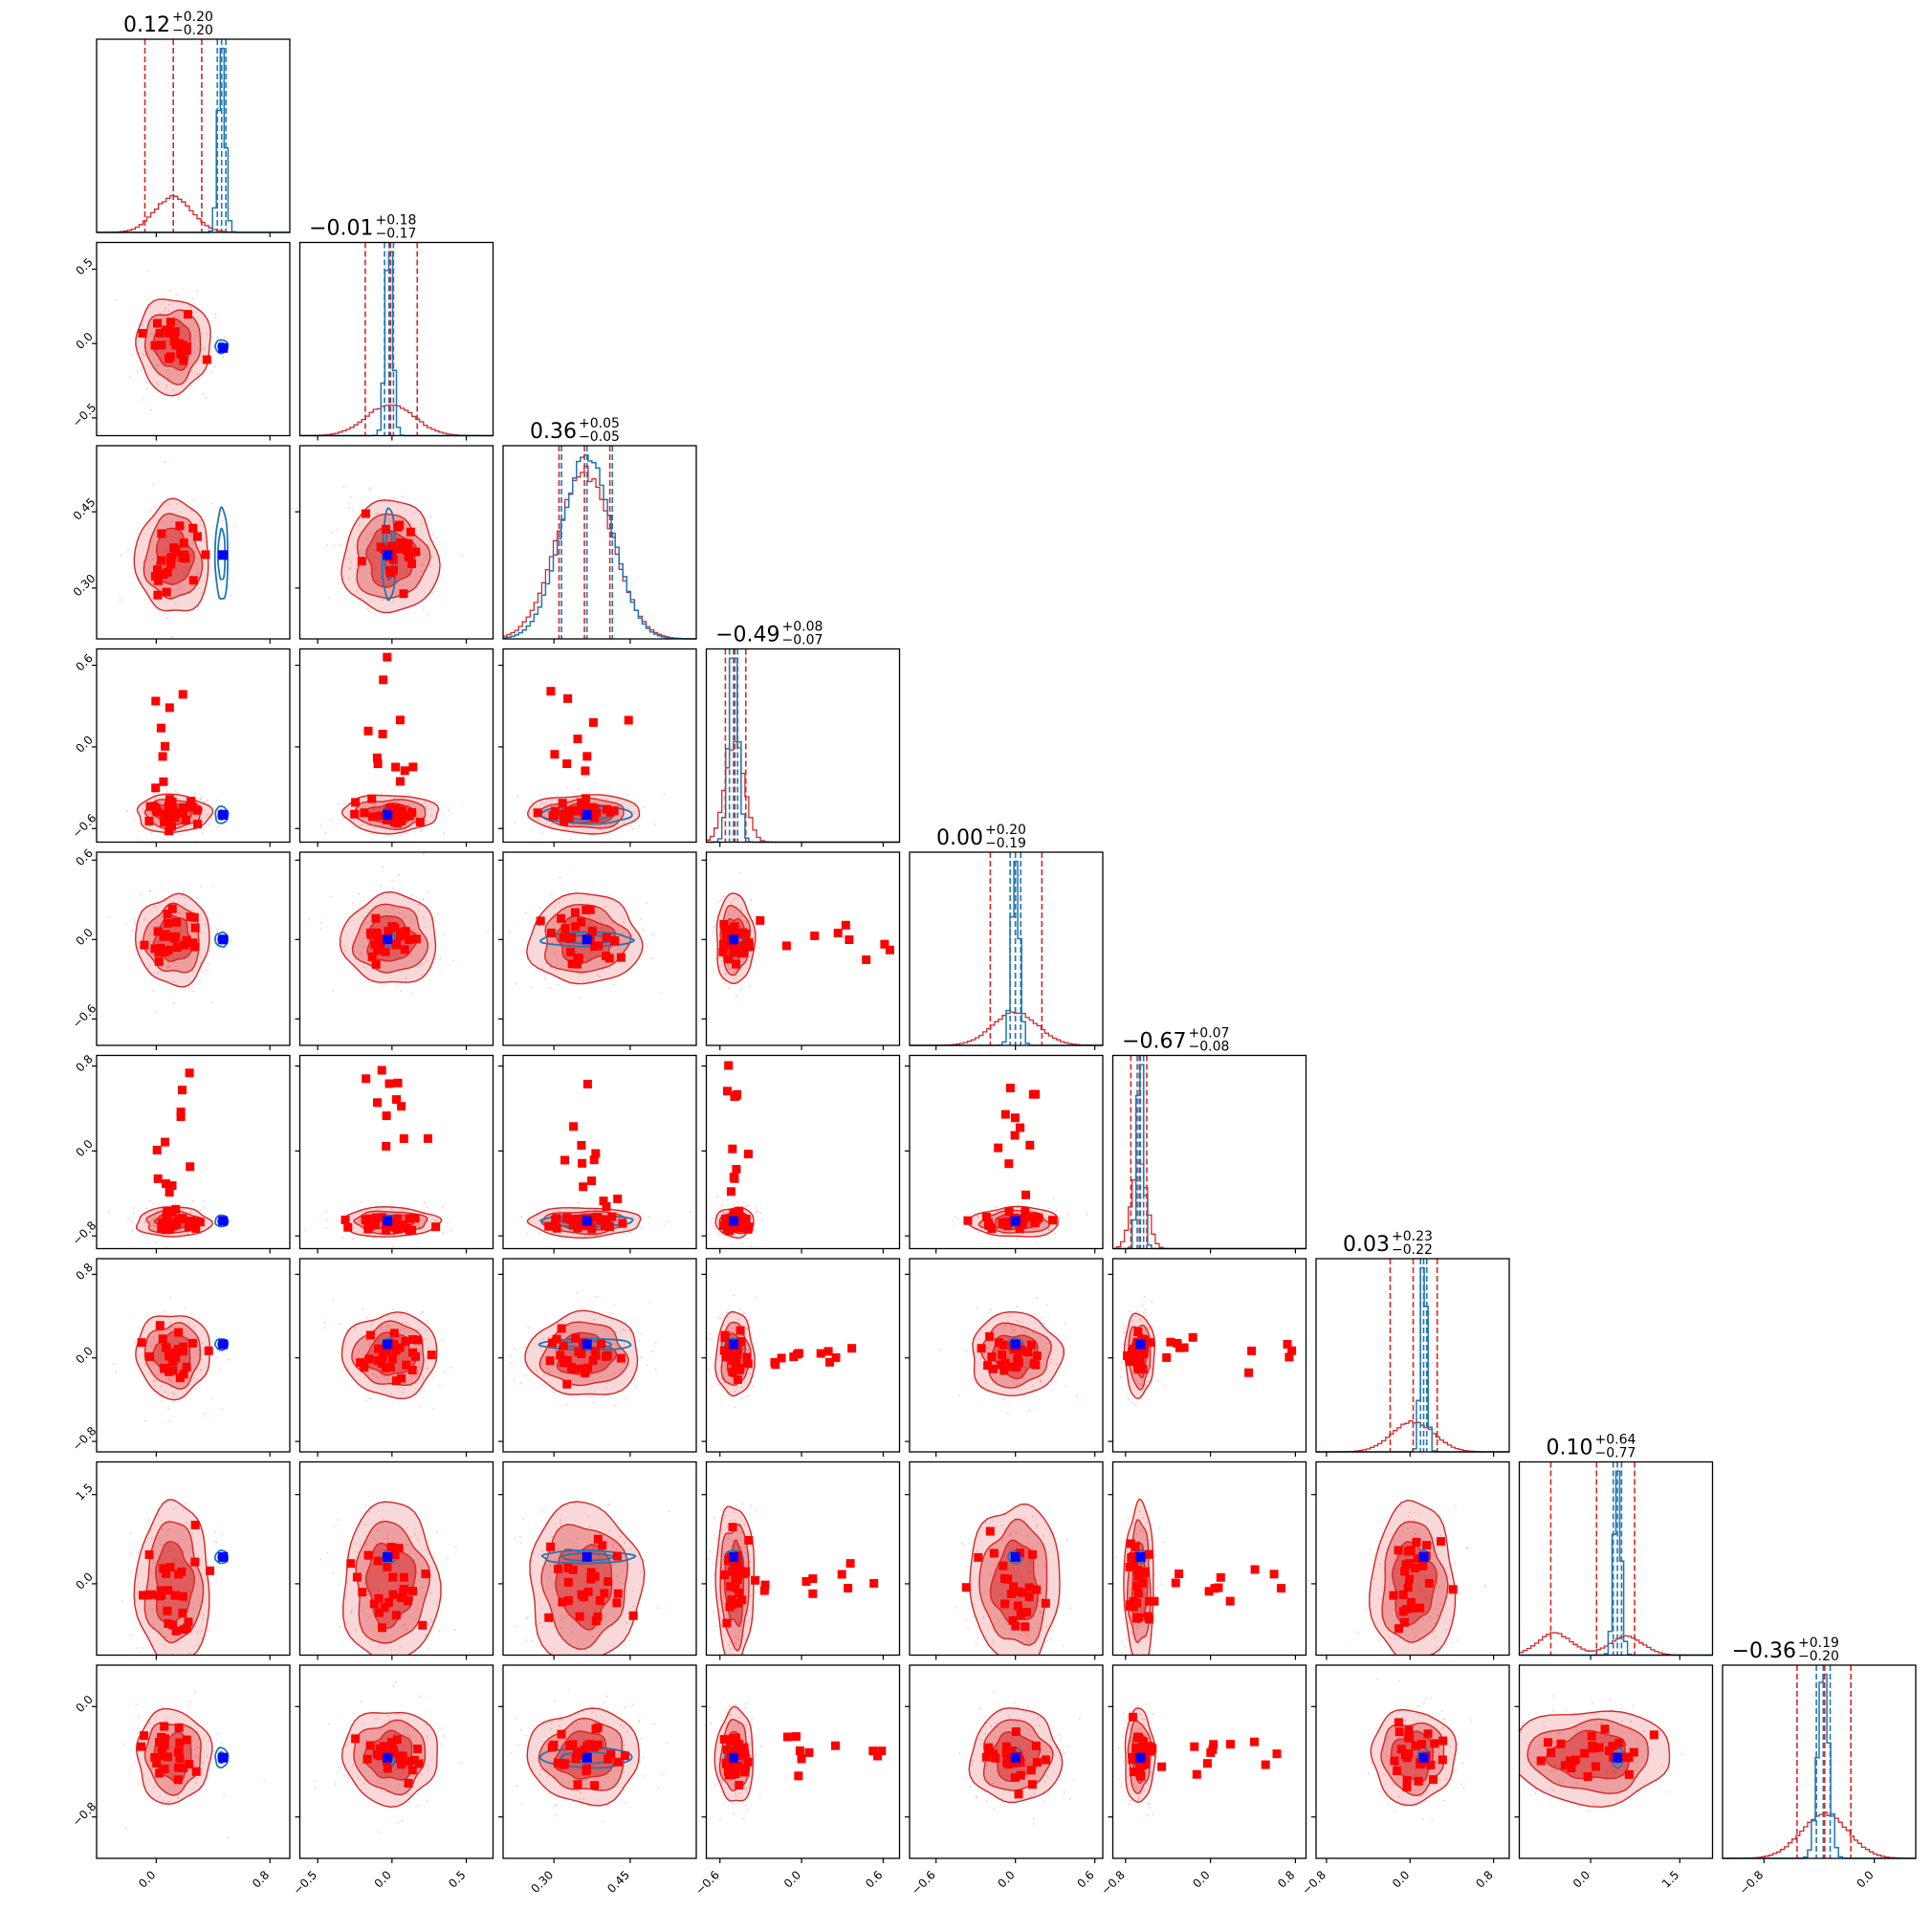 The width and height of the screenshot is (1932, 1932). Describe the element at coordinates (362, 227) in the screenshot. I see `diag-title-1: −0.01 +0.18−0.17` at that location.